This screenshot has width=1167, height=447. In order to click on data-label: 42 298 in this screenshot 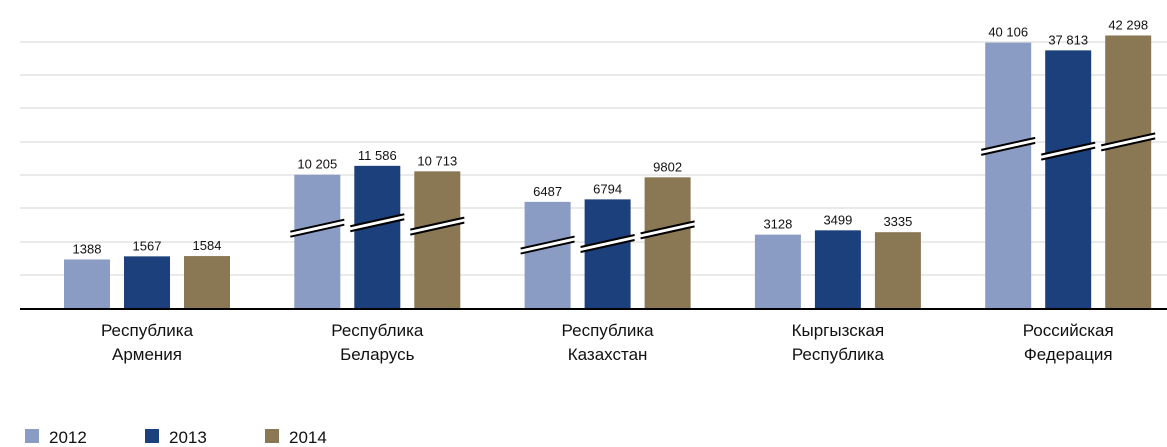, I will do `click(1128, 24)`.